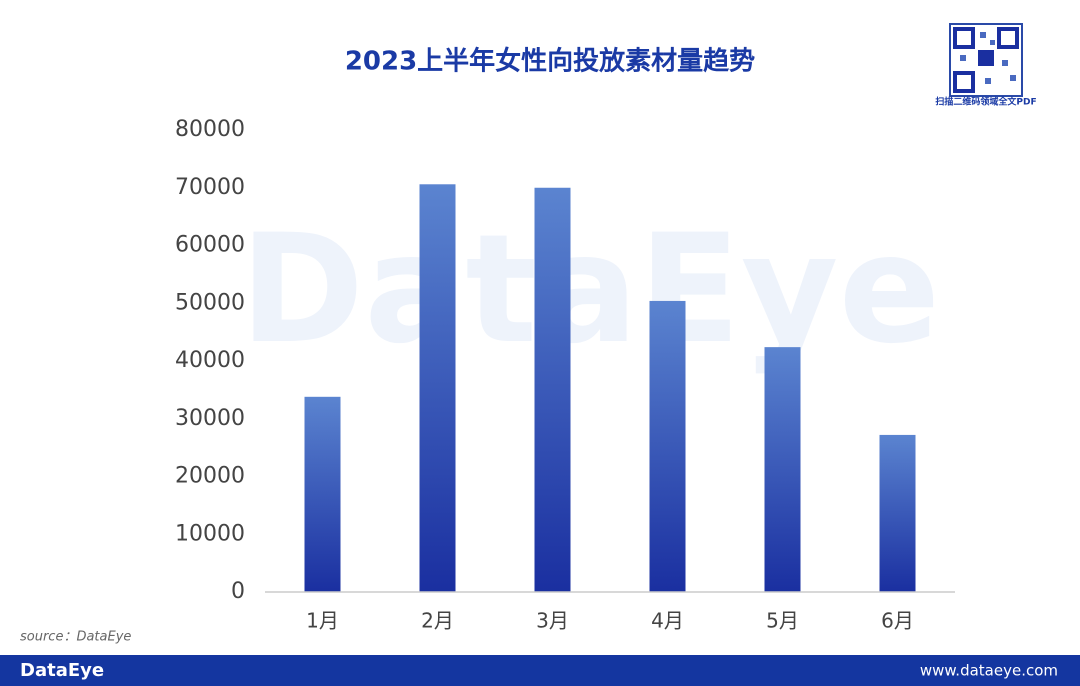 This screenshot has width=1080, height=686. Describe the element at coordinates (437, 621) in the screenshot. I see `x-tick-label: 2月` at that location.